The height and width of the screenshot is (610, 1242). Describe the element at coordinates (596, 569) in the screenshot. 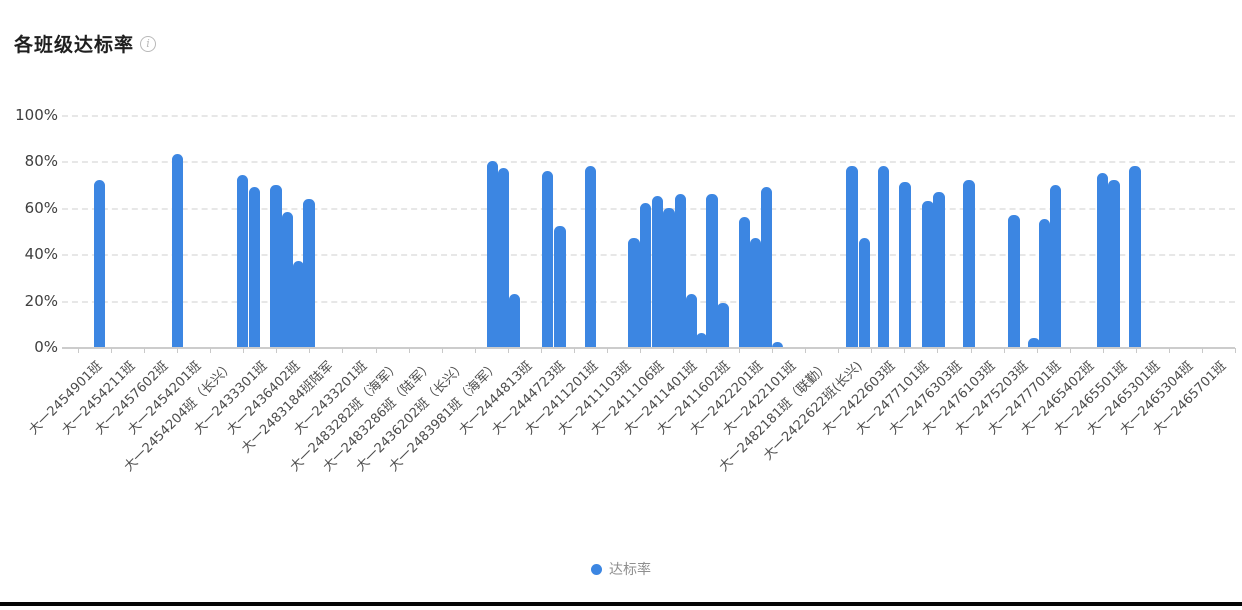

I see `legend-dot-icon` at that location.